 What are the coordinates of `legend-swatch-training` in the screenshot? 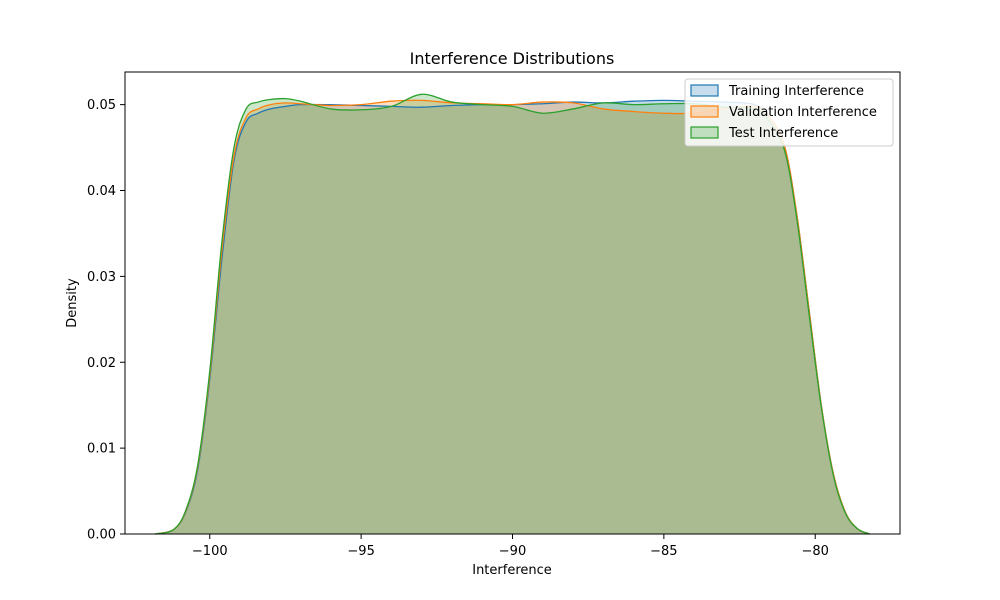 It's located at (704, 90).